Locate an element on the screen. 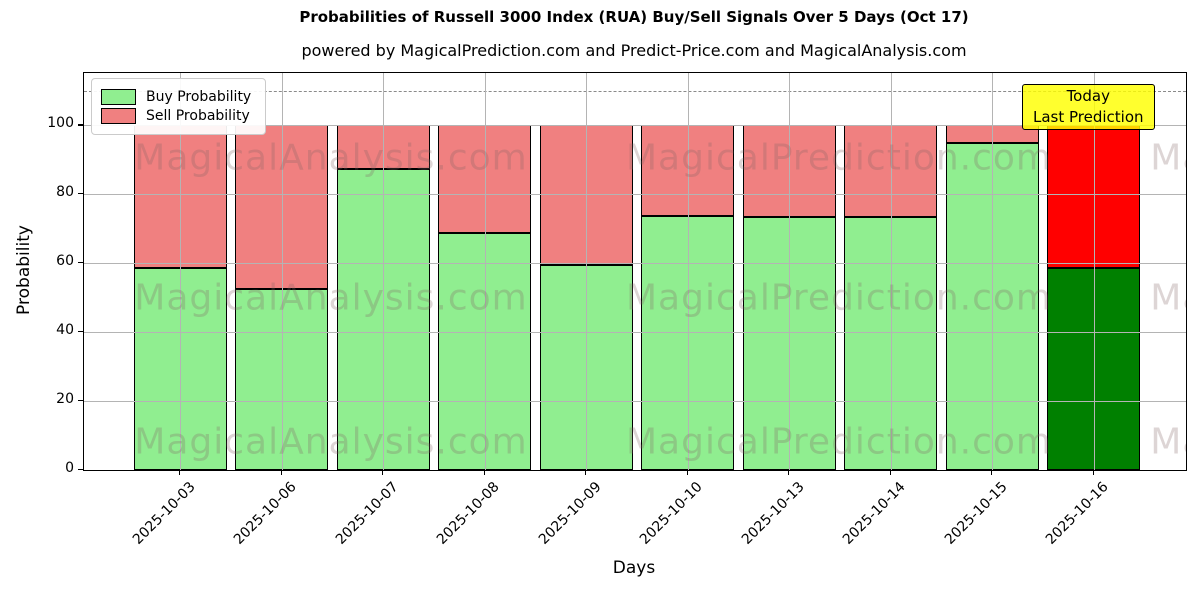 Image resolution: width=1200 pixels, height=600 pixels. x-tick-label: 2025-10-09 is located at coordinates (570, 513).